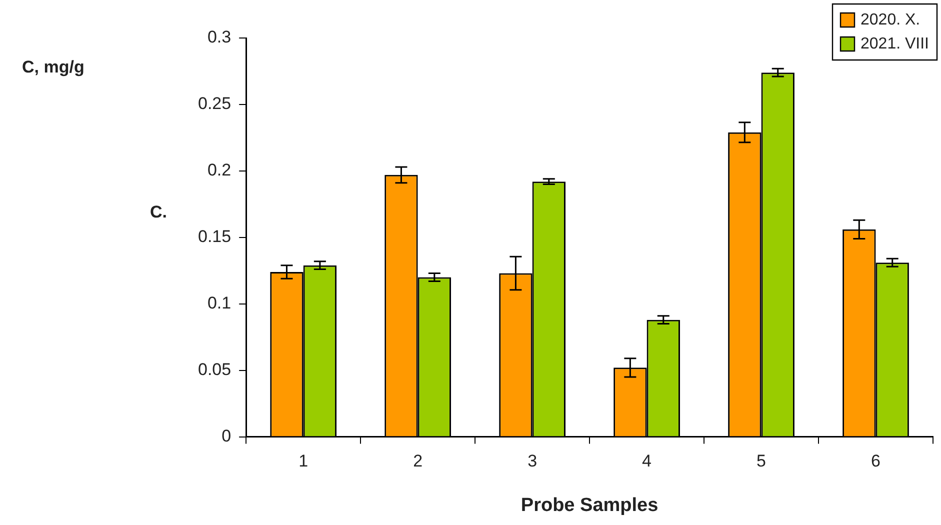  I want to click on x-tick-label: 5, so click(761, 461).